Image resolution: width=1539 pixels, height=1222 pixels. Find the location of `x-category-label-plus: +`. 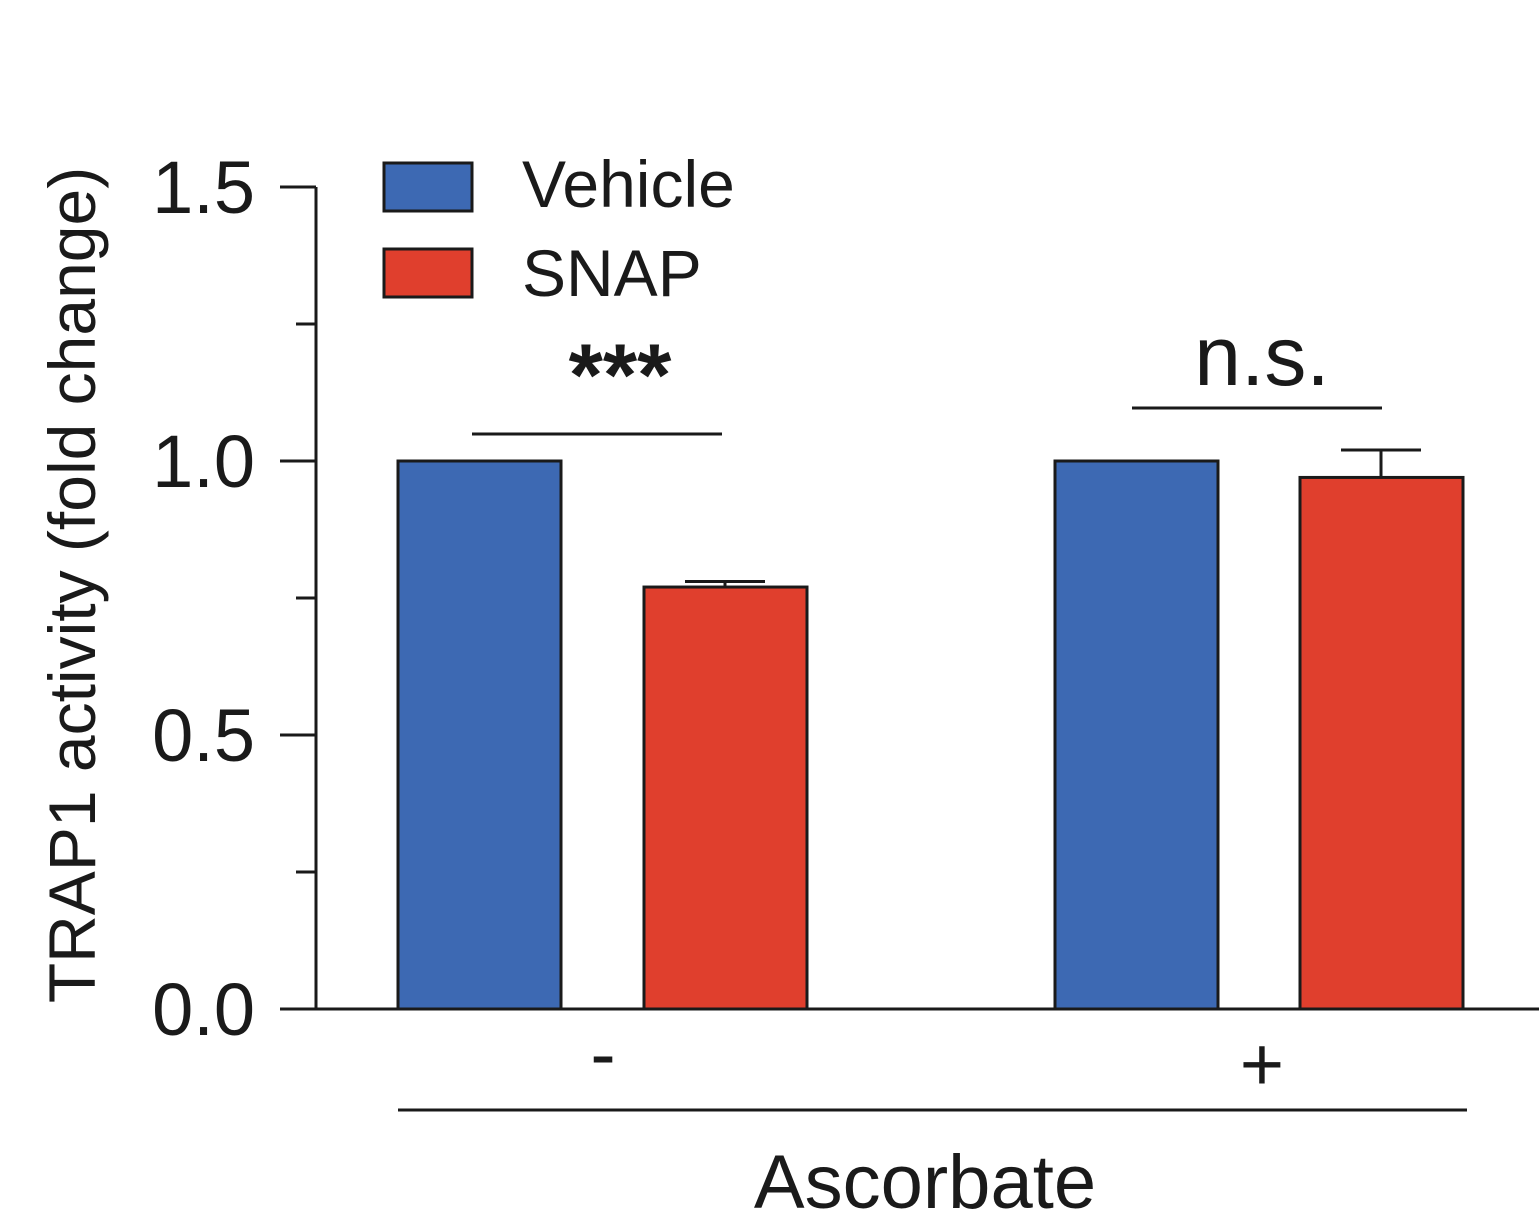

x-category-label-plus: + is located at coordinates (1262, 1064).